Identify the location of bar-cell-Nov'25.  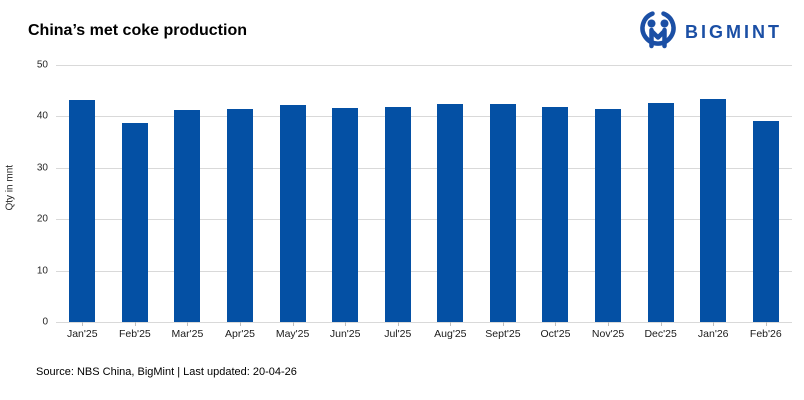
(608, 195).